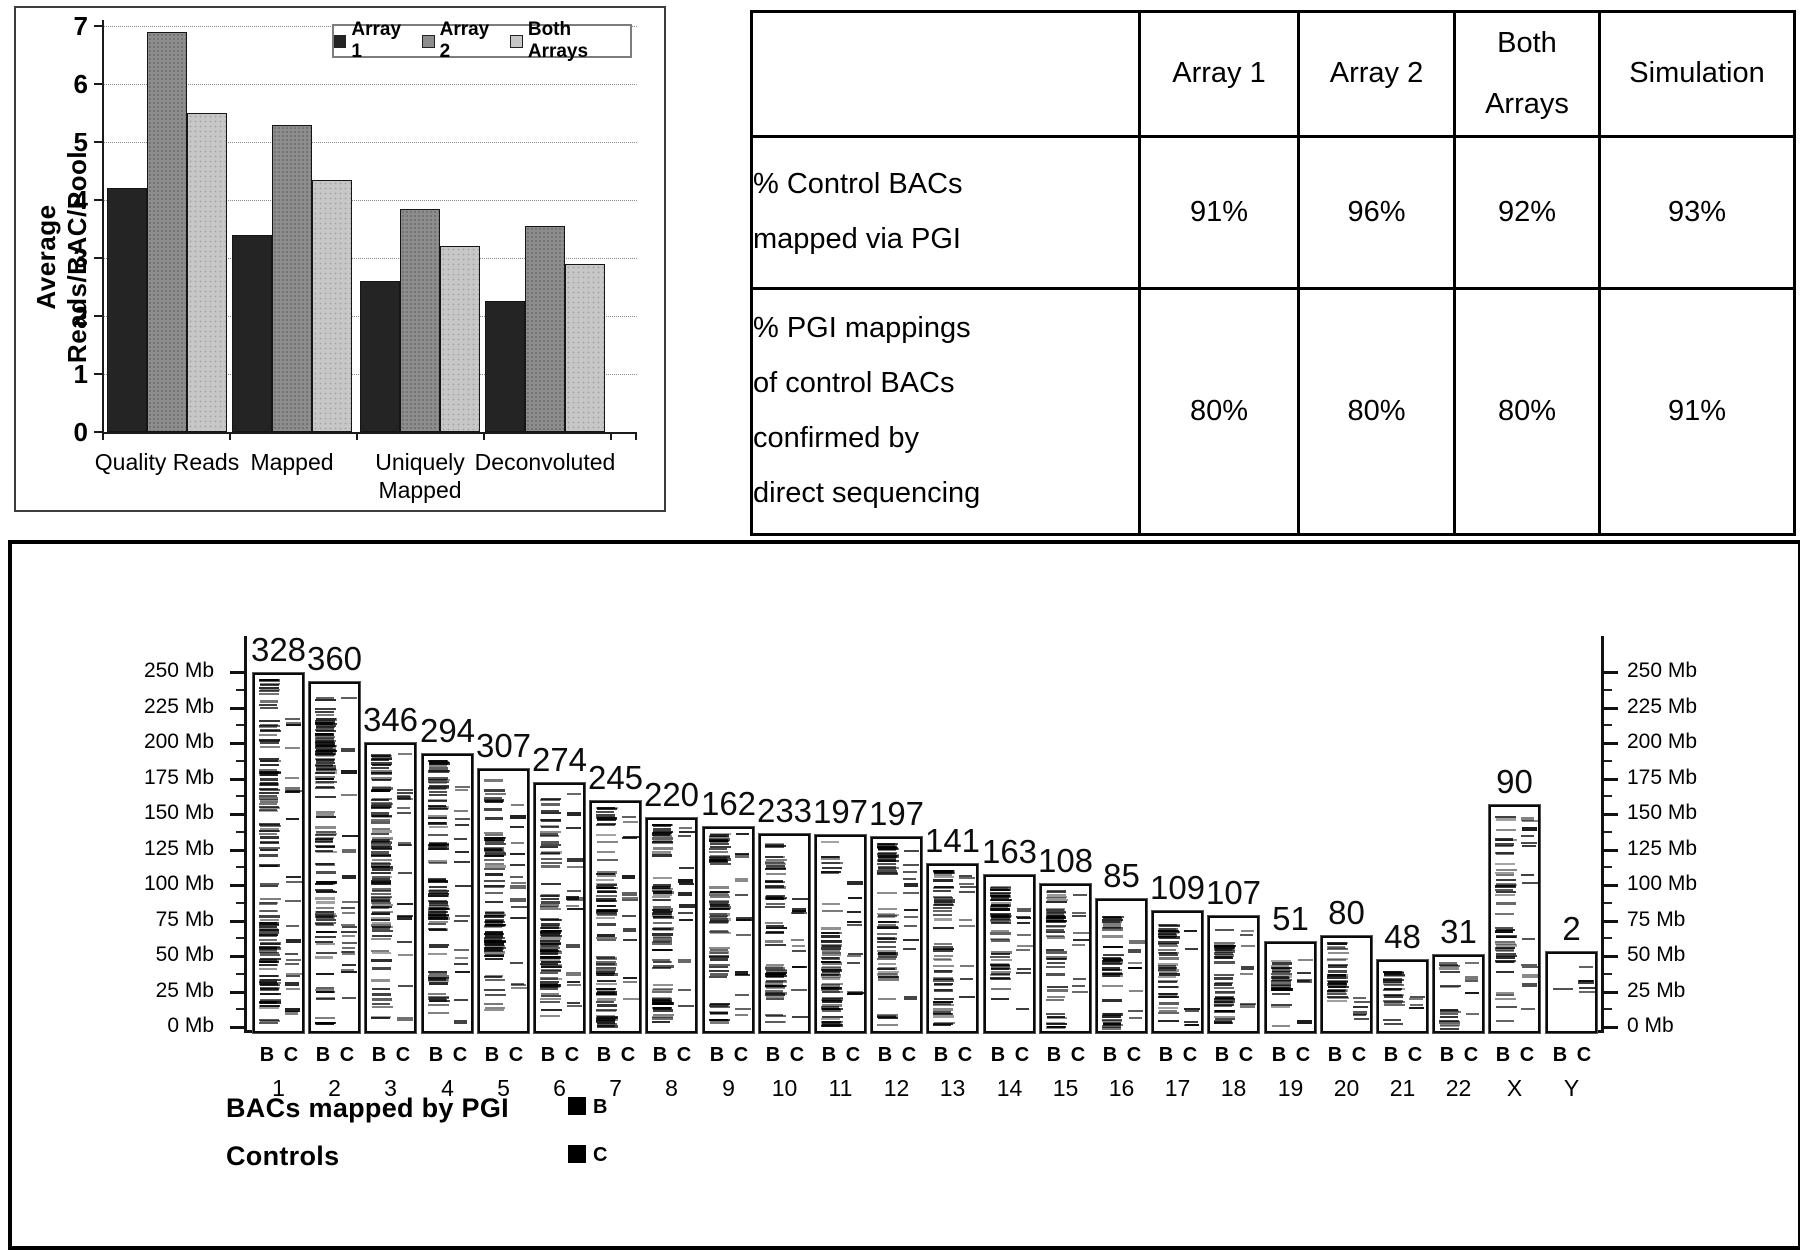 The width and height of the screenshot is (1800, 1251). What do you see at coordinates (484, 436) in the screenshot?
I see `x-axis-tick` at bounding box center [484, 436].